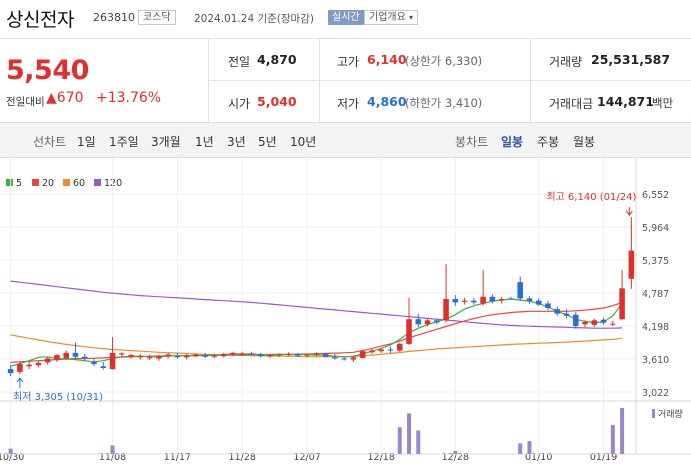  What do you see at coordinates (631, 59) in the screenshot?
I see `volume-value: 25,531,587` at bounding box center [631, 59].